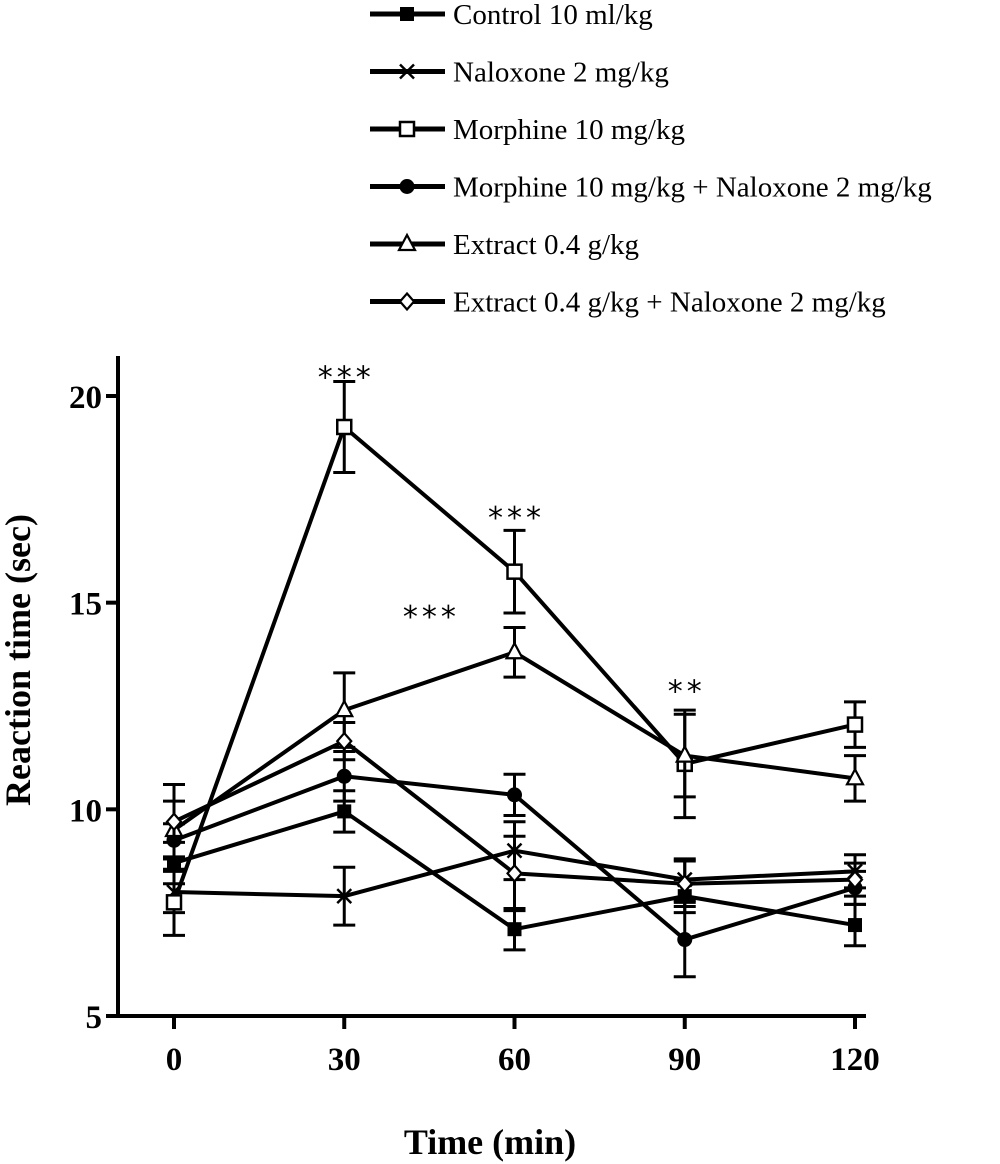 Image resolution: width=1000 pixels, height=1164 pixels. Describe the element at coordinates (687, 691) in the screenshot. I see `significance-marker: **` at that location.